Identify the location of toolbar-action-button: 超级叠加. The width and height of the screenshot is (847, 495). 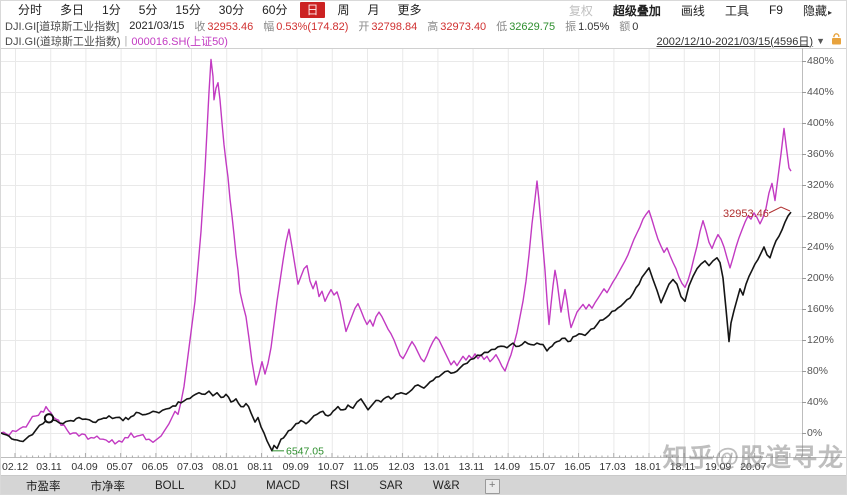
(636, 10).